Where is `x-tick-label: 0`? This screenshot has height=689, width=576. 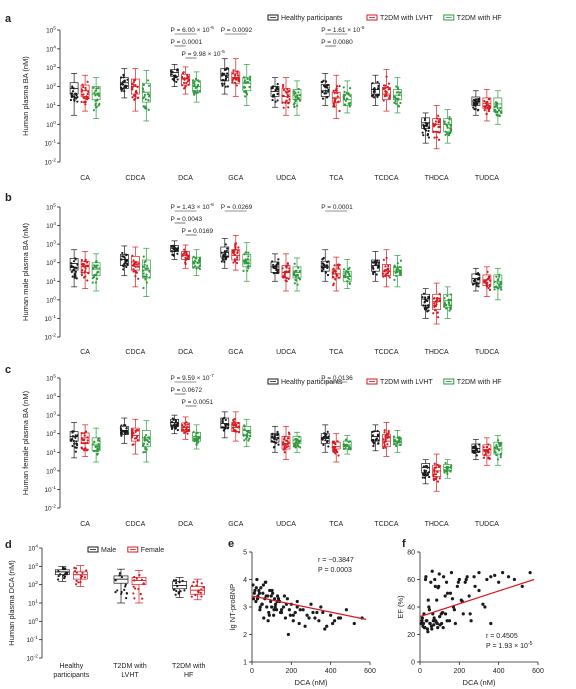 x-tick-label: 0 is located at coordinates (420, 671).